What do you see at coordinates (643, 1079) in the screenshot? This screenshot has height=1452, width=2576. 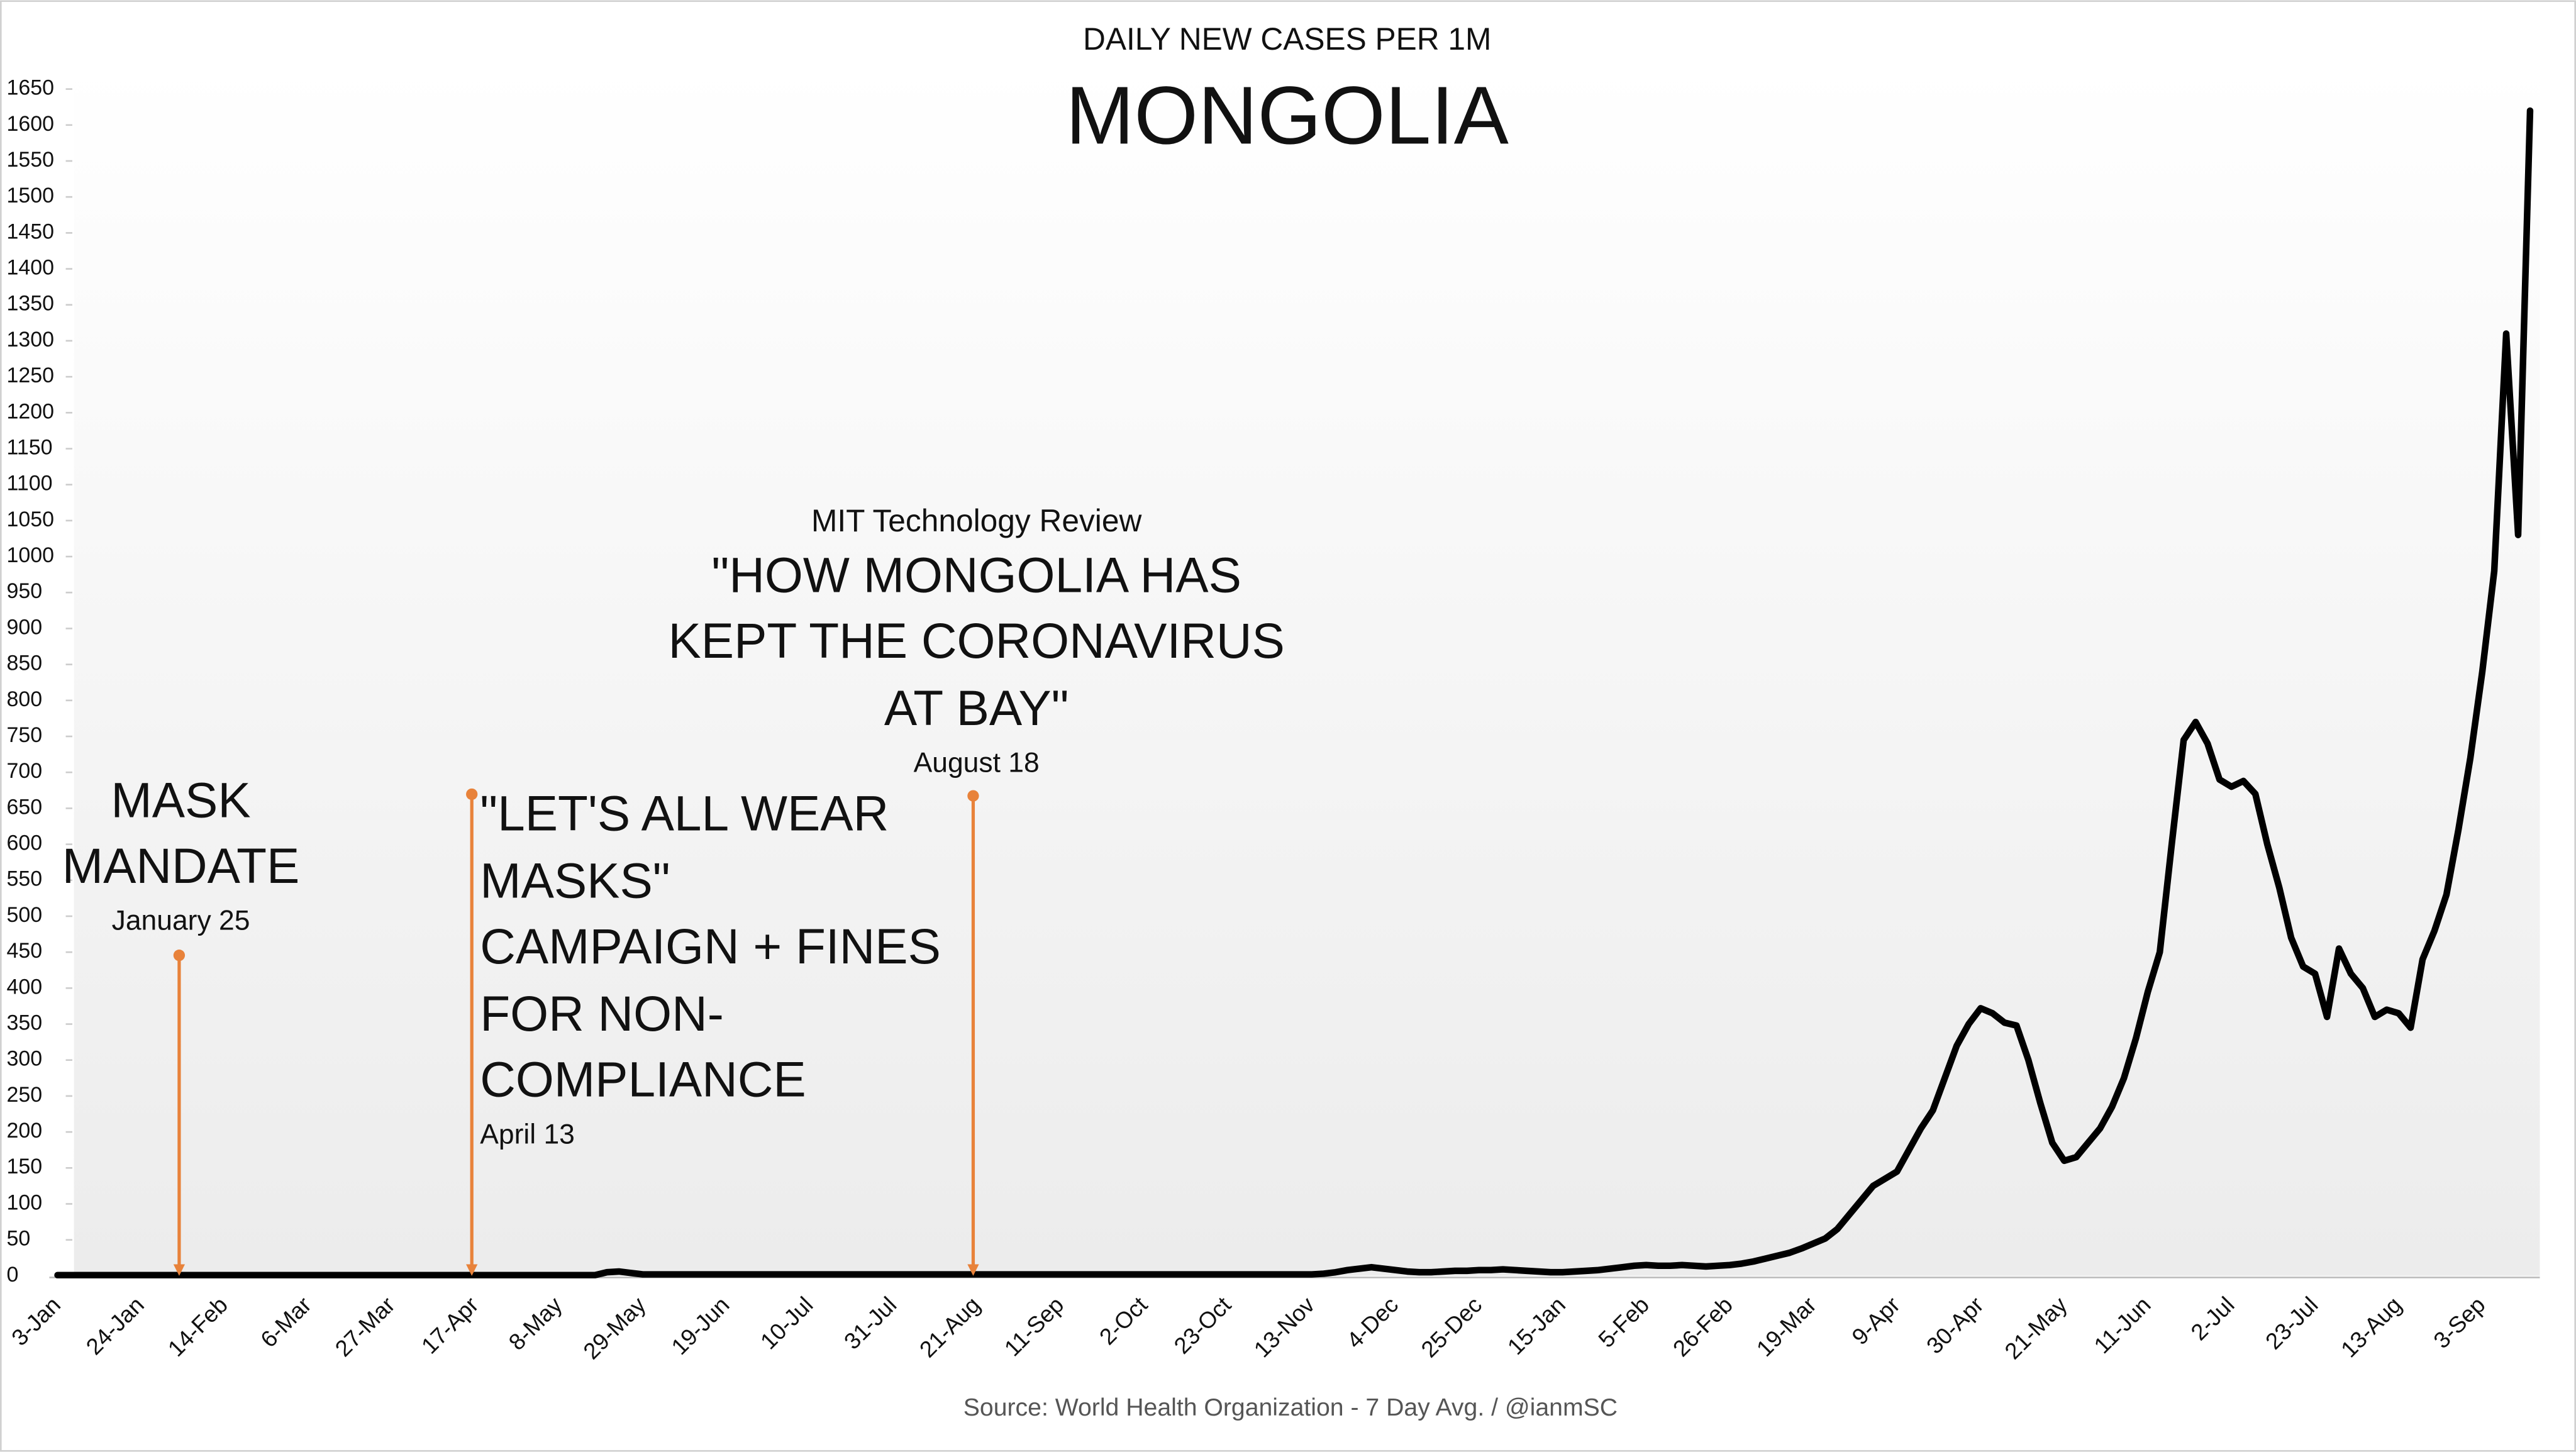 I see `annotation-text: COMPLIANCE` at bounding box center [643, 1079].